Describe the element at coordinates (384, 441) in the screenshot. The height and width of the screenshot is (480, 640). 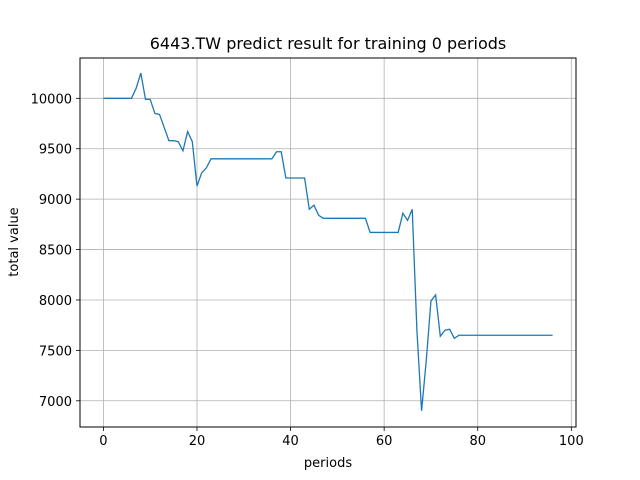
I see `x-tick-label: 60` at that location.